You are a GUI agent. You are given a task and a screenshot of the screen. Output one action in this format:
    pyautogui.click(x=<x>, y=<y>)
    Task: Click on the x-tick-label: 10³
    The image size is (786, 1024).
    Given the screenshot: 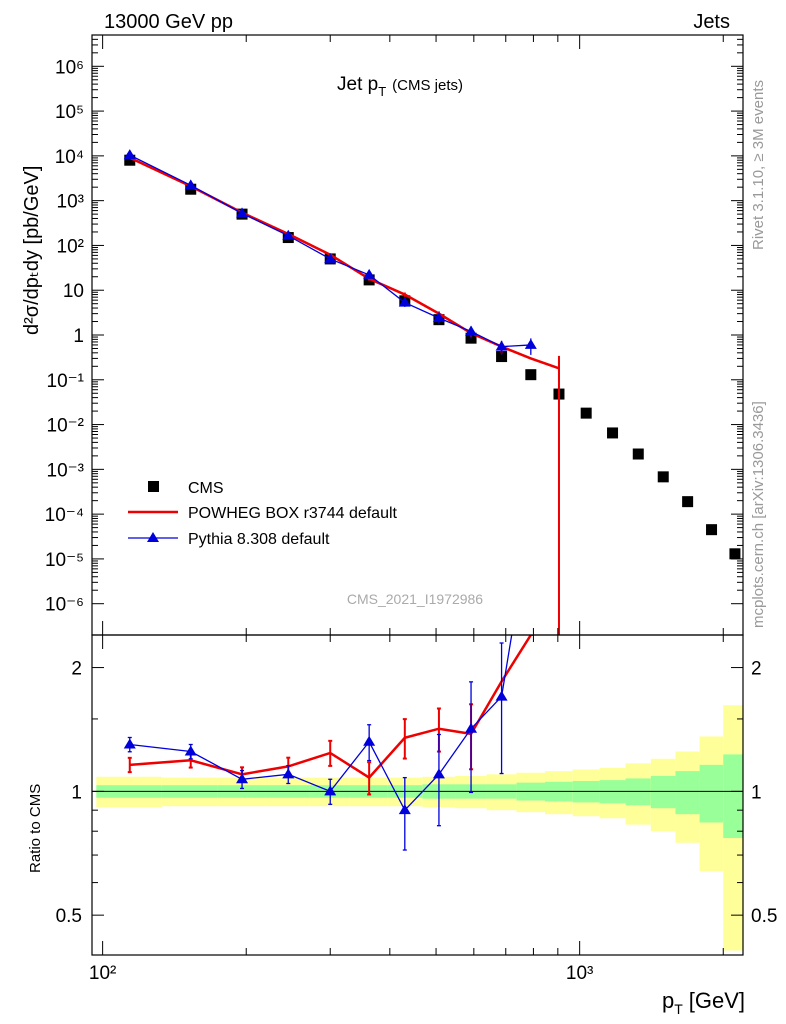 What is the action you would take?
    pyautogui.click(x=579, y=973)
    